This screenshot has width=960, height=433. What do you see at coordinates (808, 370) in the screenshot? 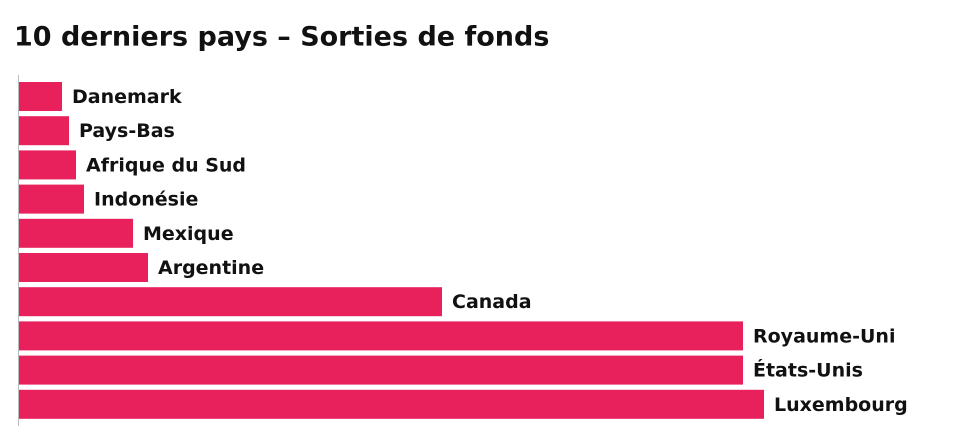
I see `bar-label: États-Unis` at bounding box center [808, 370].